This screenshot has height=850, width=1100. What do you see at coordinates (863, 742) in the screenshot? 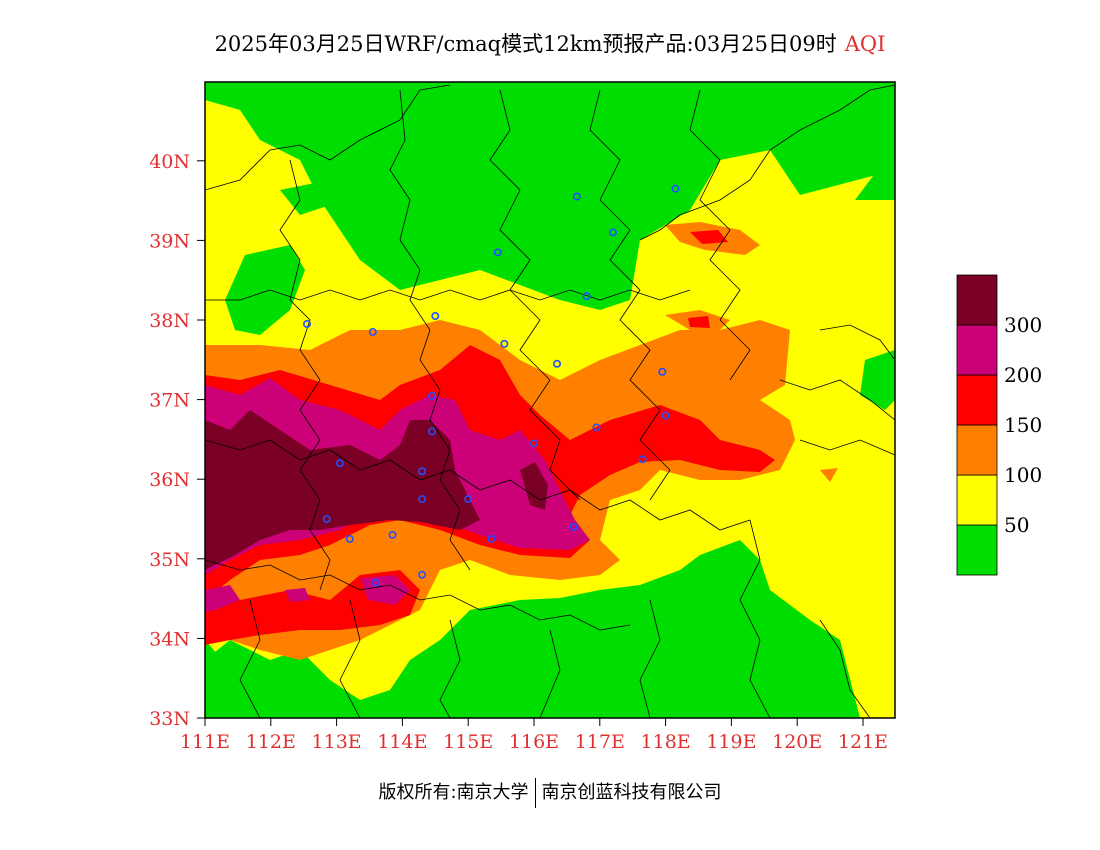
I see `lon-tick-label: 121E` at bounding box center [863, 742].